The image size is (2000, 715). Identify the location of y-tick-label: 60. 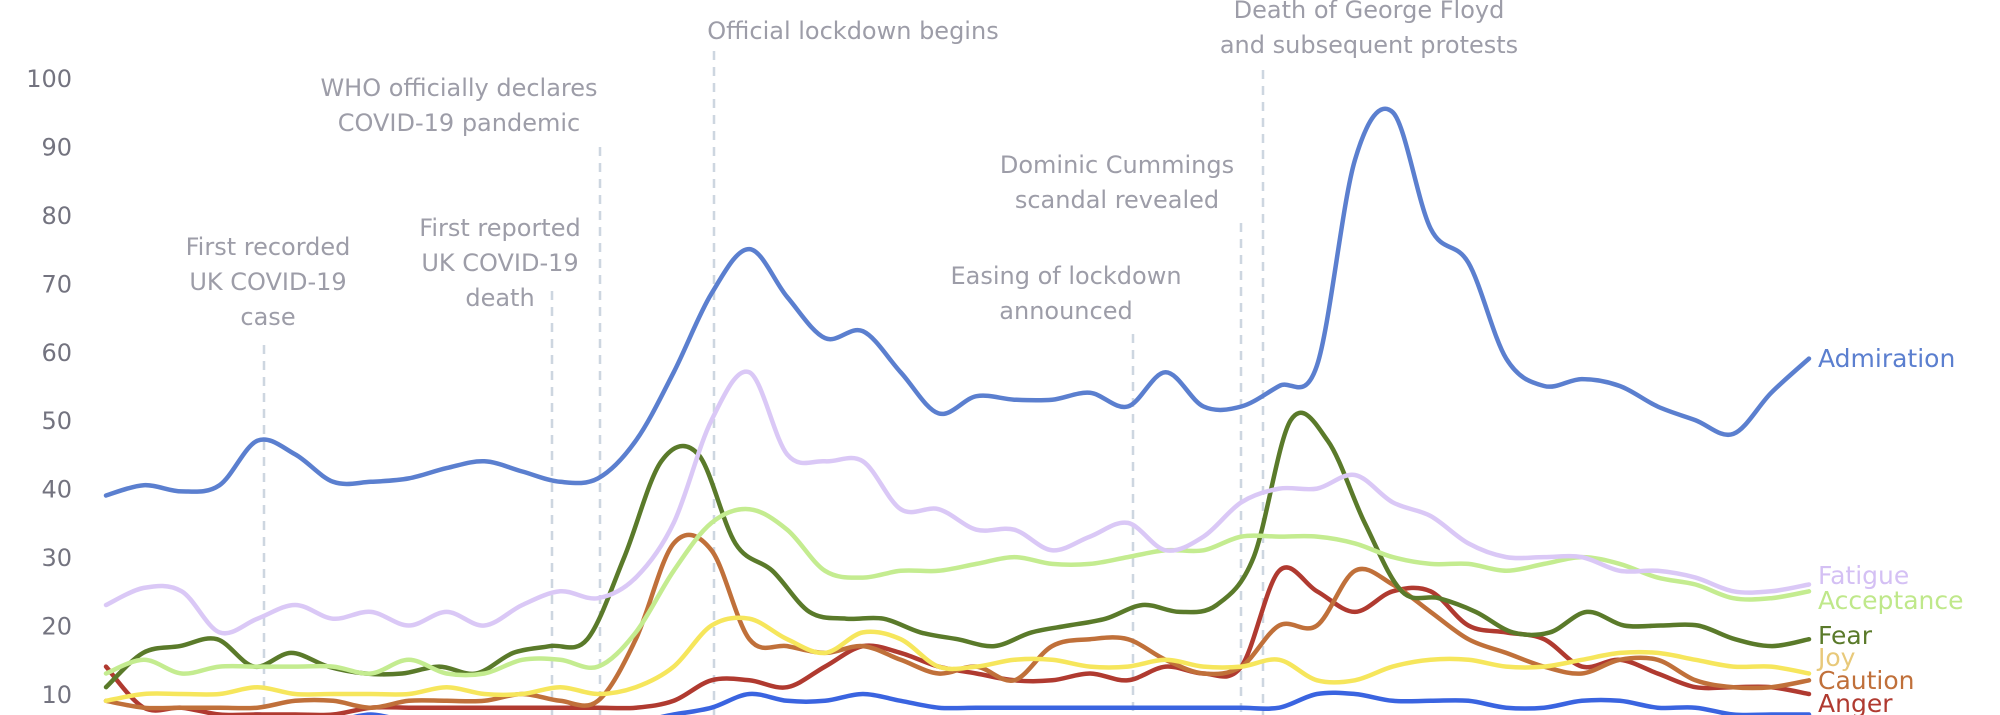
(56, 353).